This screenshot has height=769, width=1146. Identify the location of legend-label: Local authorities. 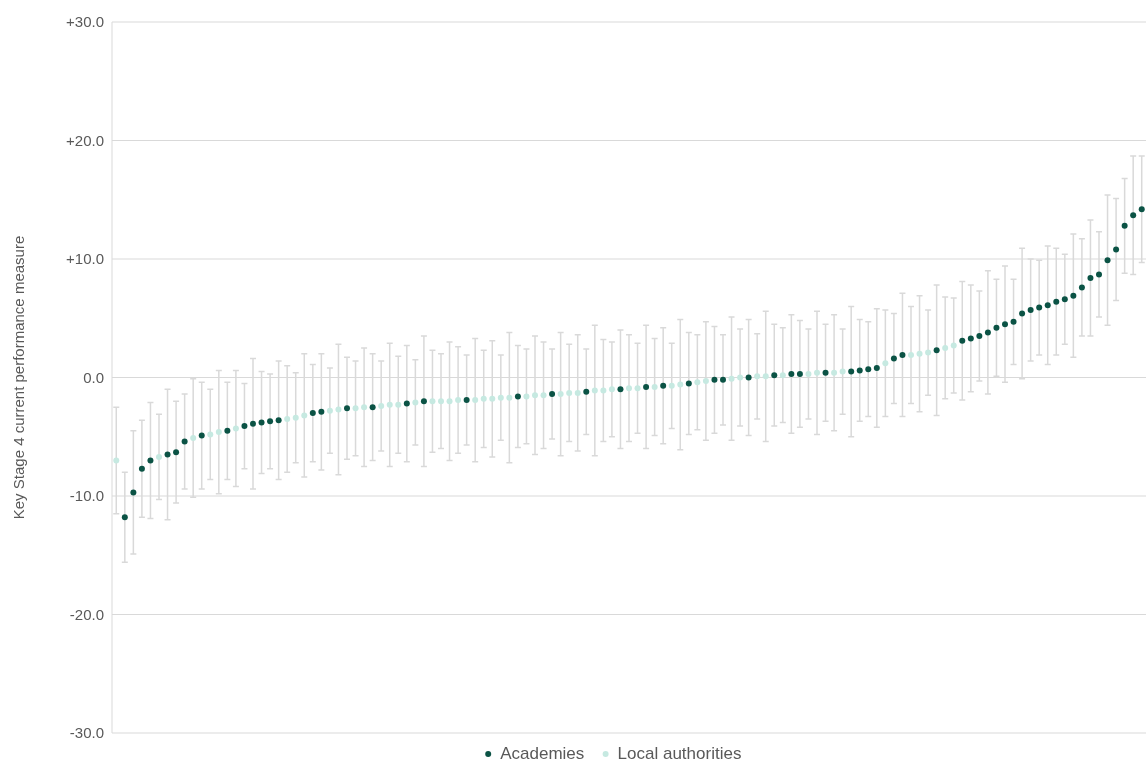
(679, 753).